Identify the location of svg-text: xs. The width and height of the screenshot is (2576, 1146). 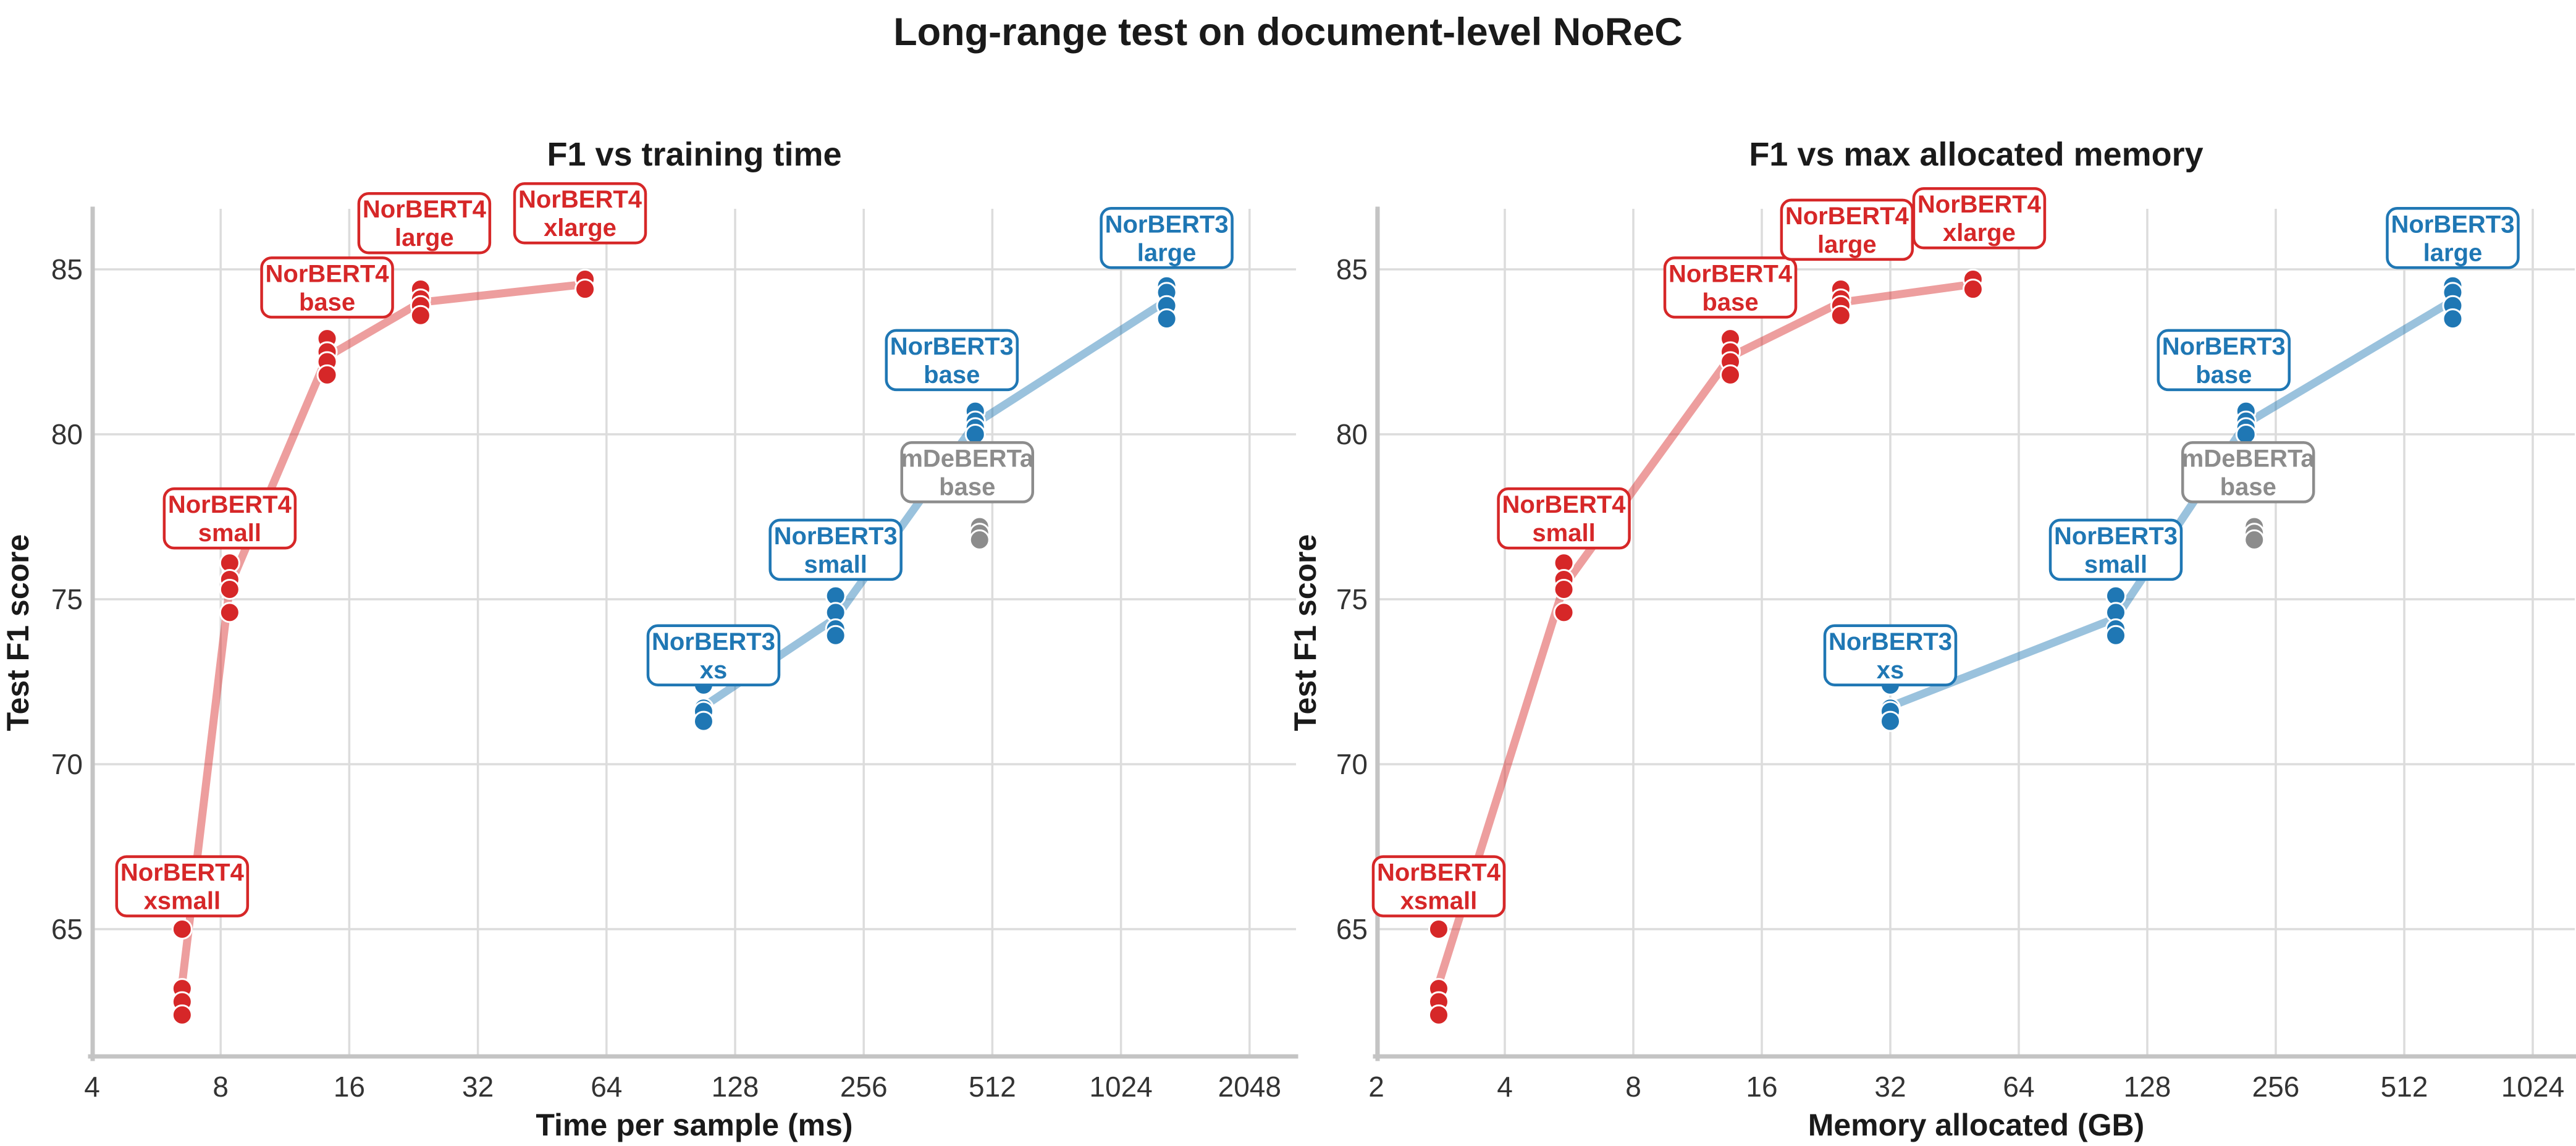
(1891, 670).